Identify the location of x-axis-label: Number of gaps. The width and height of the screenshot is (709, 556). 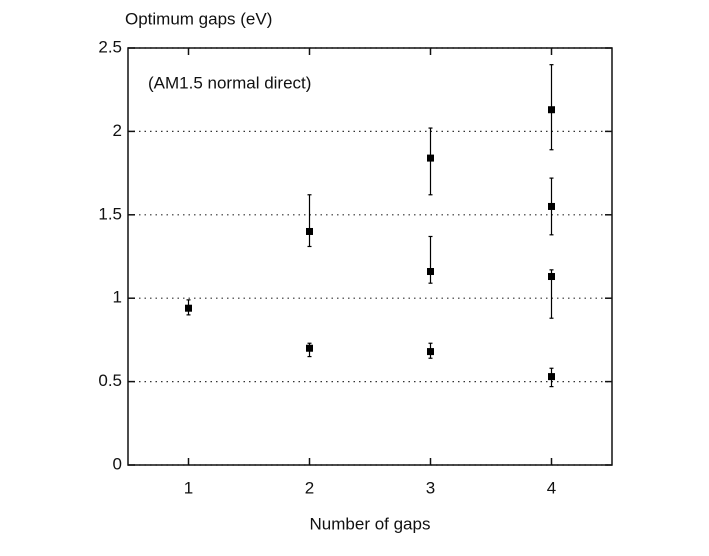
(370, 523).